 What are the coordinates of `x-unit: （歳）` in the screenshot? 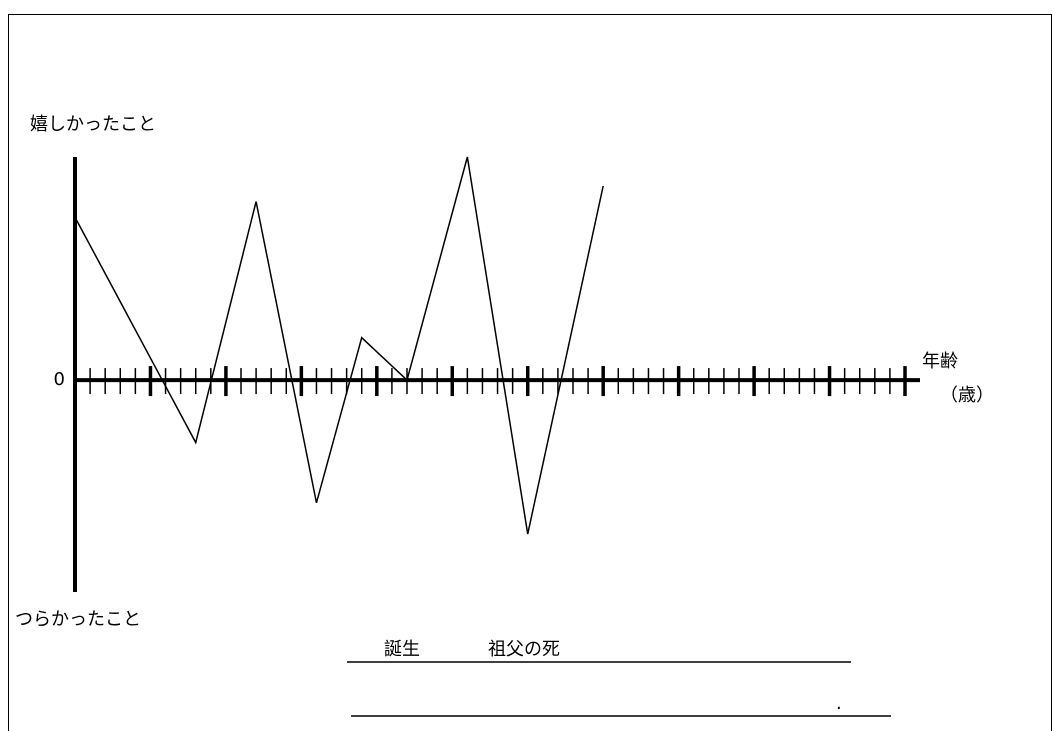 It's located at (967, 395).